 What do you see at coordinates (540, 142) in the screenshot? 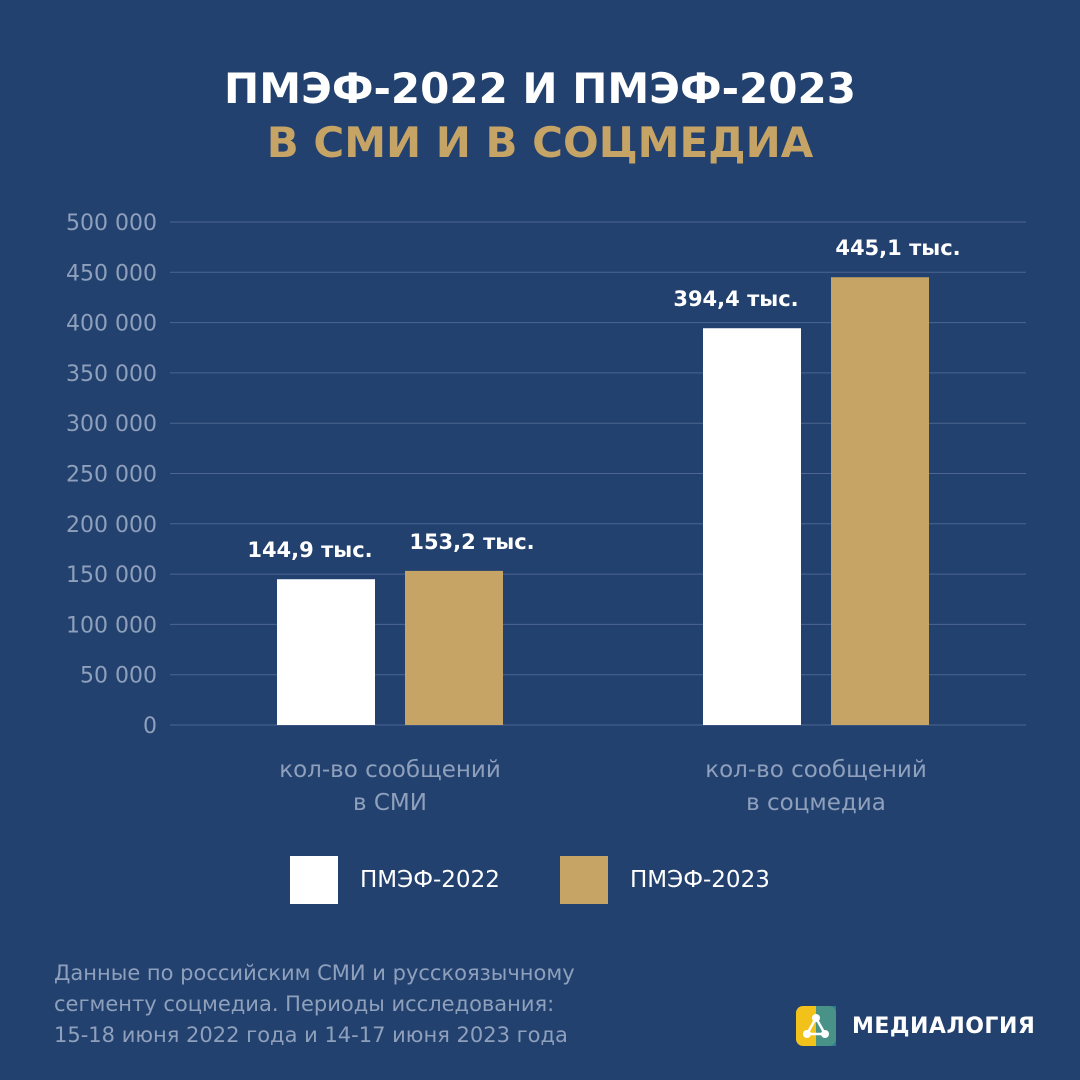
I see `chart-subtitle: В СМИ И В СОЦМЕДИА` at bounding box center [540, 142].